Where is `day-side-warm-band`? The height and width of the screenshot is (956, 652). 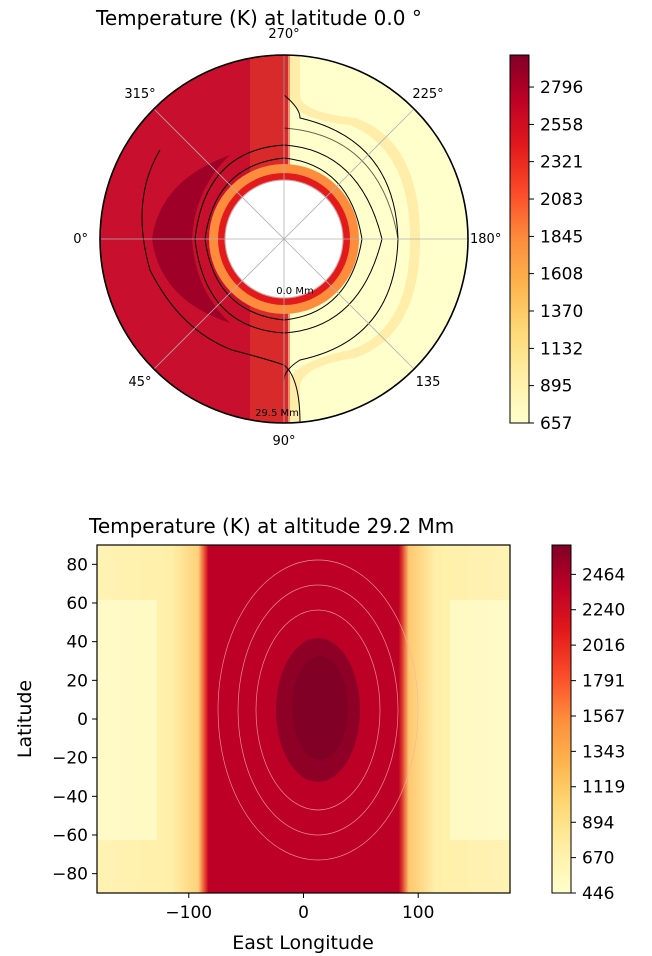 day-side-warm-band is located at coordinates (354, 239).